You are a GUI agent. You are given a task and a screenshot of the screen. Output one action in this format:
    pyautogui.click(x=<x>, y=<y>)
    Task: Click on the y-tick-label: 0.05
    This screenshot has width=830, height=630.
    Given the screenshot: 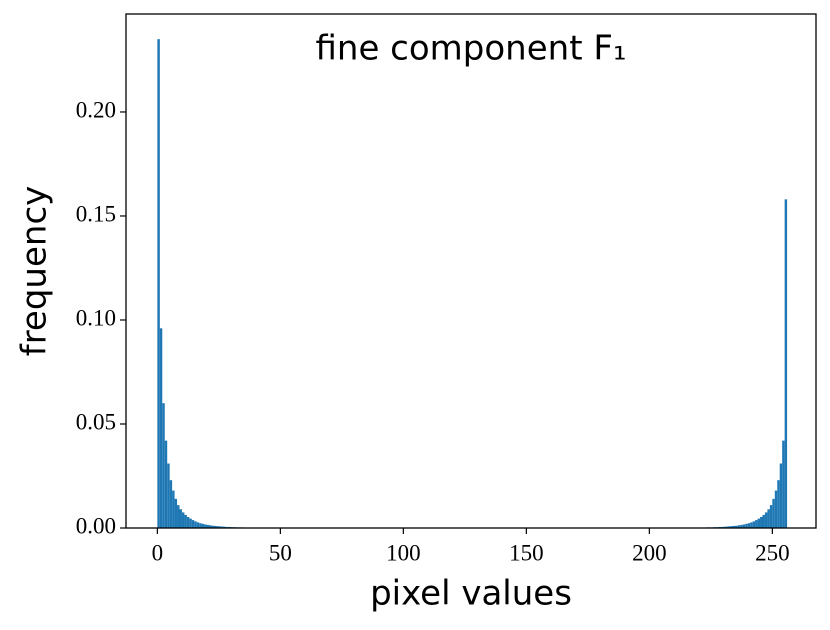 What is the action you would take?
    pyautogui.click(x=96, y=421)
    